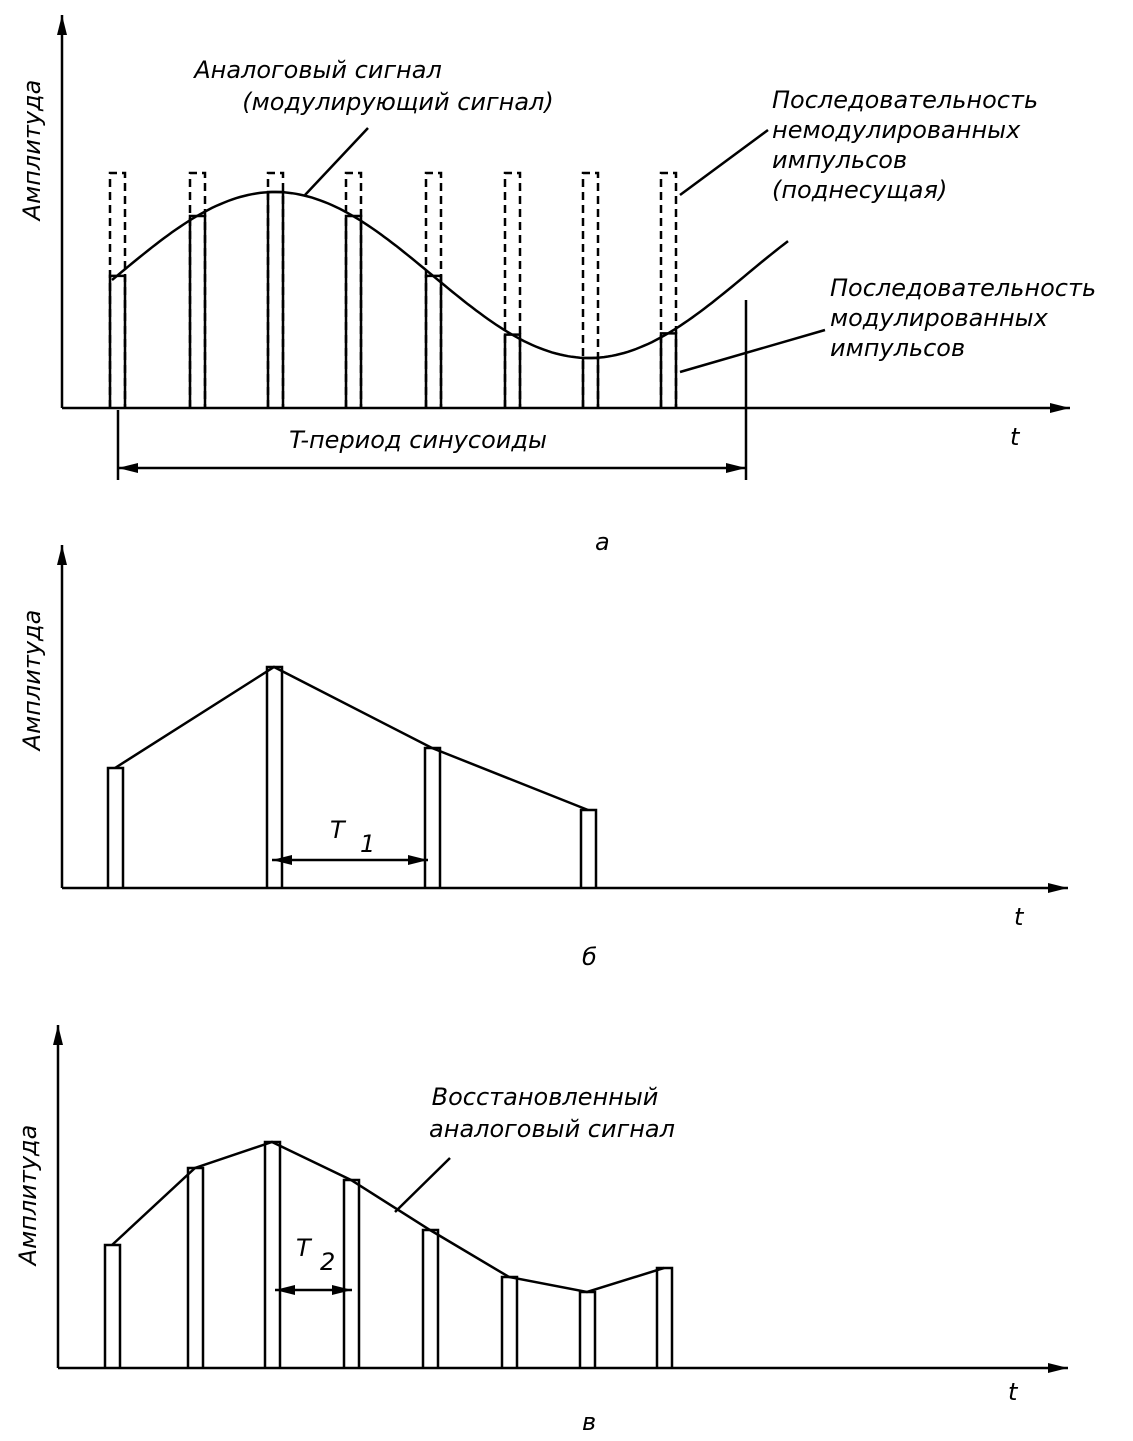 Image resolution: width=1133 pixels, height=1441 pixels. I want to click on annotation: немодулированных, so click(896, 130).